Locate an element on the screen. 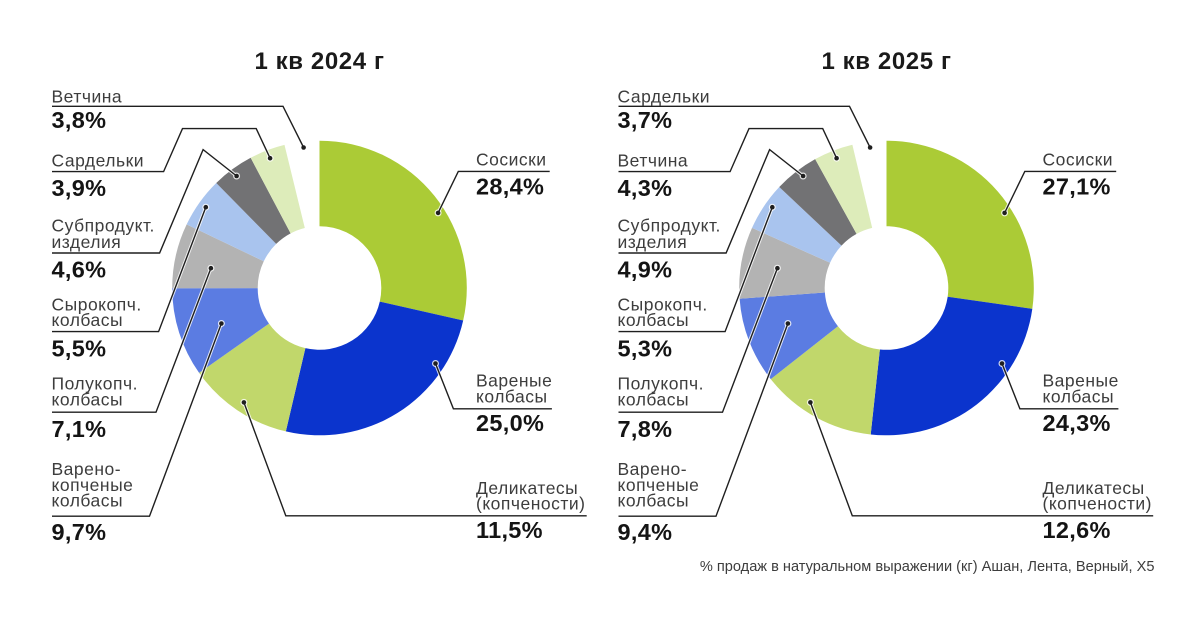 Image resolution: width=1200 pixels, height=627 pixels. svg-text: 7,1% is located at coordinates (79, 429).